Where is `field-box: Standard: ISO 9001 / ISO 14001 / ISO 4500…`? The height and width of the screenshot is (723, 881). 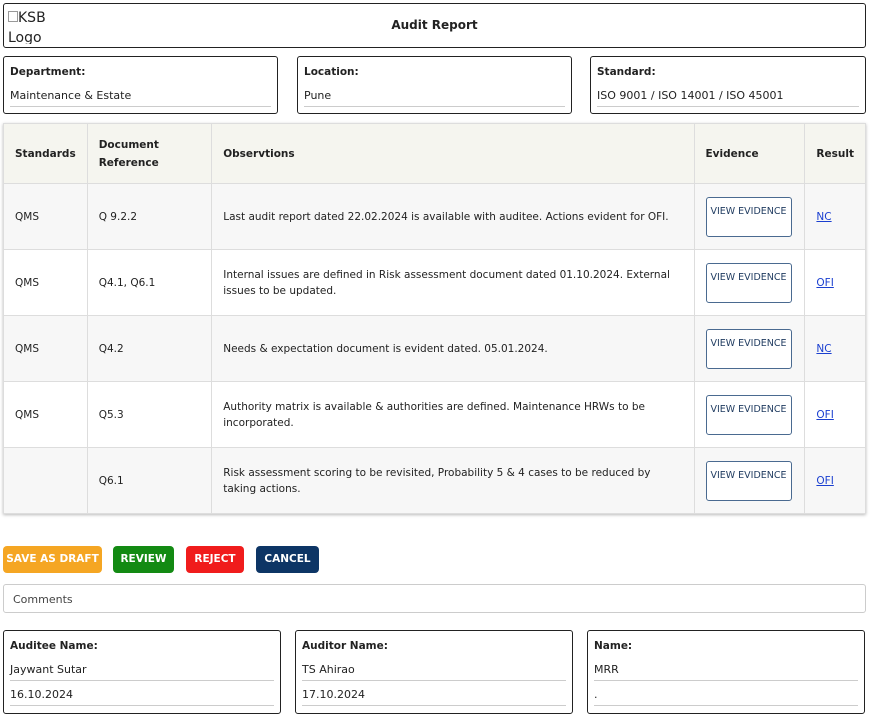
field-box: Standard: ISO 9001 / ISO 14001 / ISO 4500… is located at coordinates (728, 85).